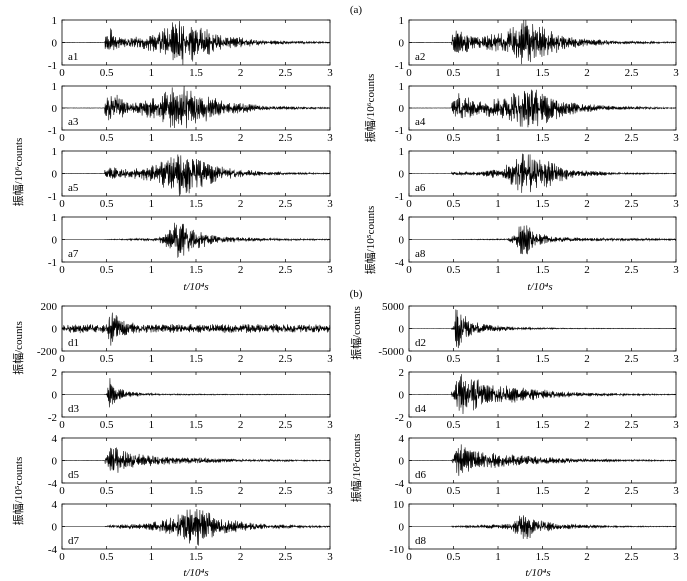 Image resolution: width=687 pixels, height=581 pixels. What do you see at coordinates (330, 557) in the screenshot?
I see `xtick-label-d7-6: 3` at bounding box center [330, 557].